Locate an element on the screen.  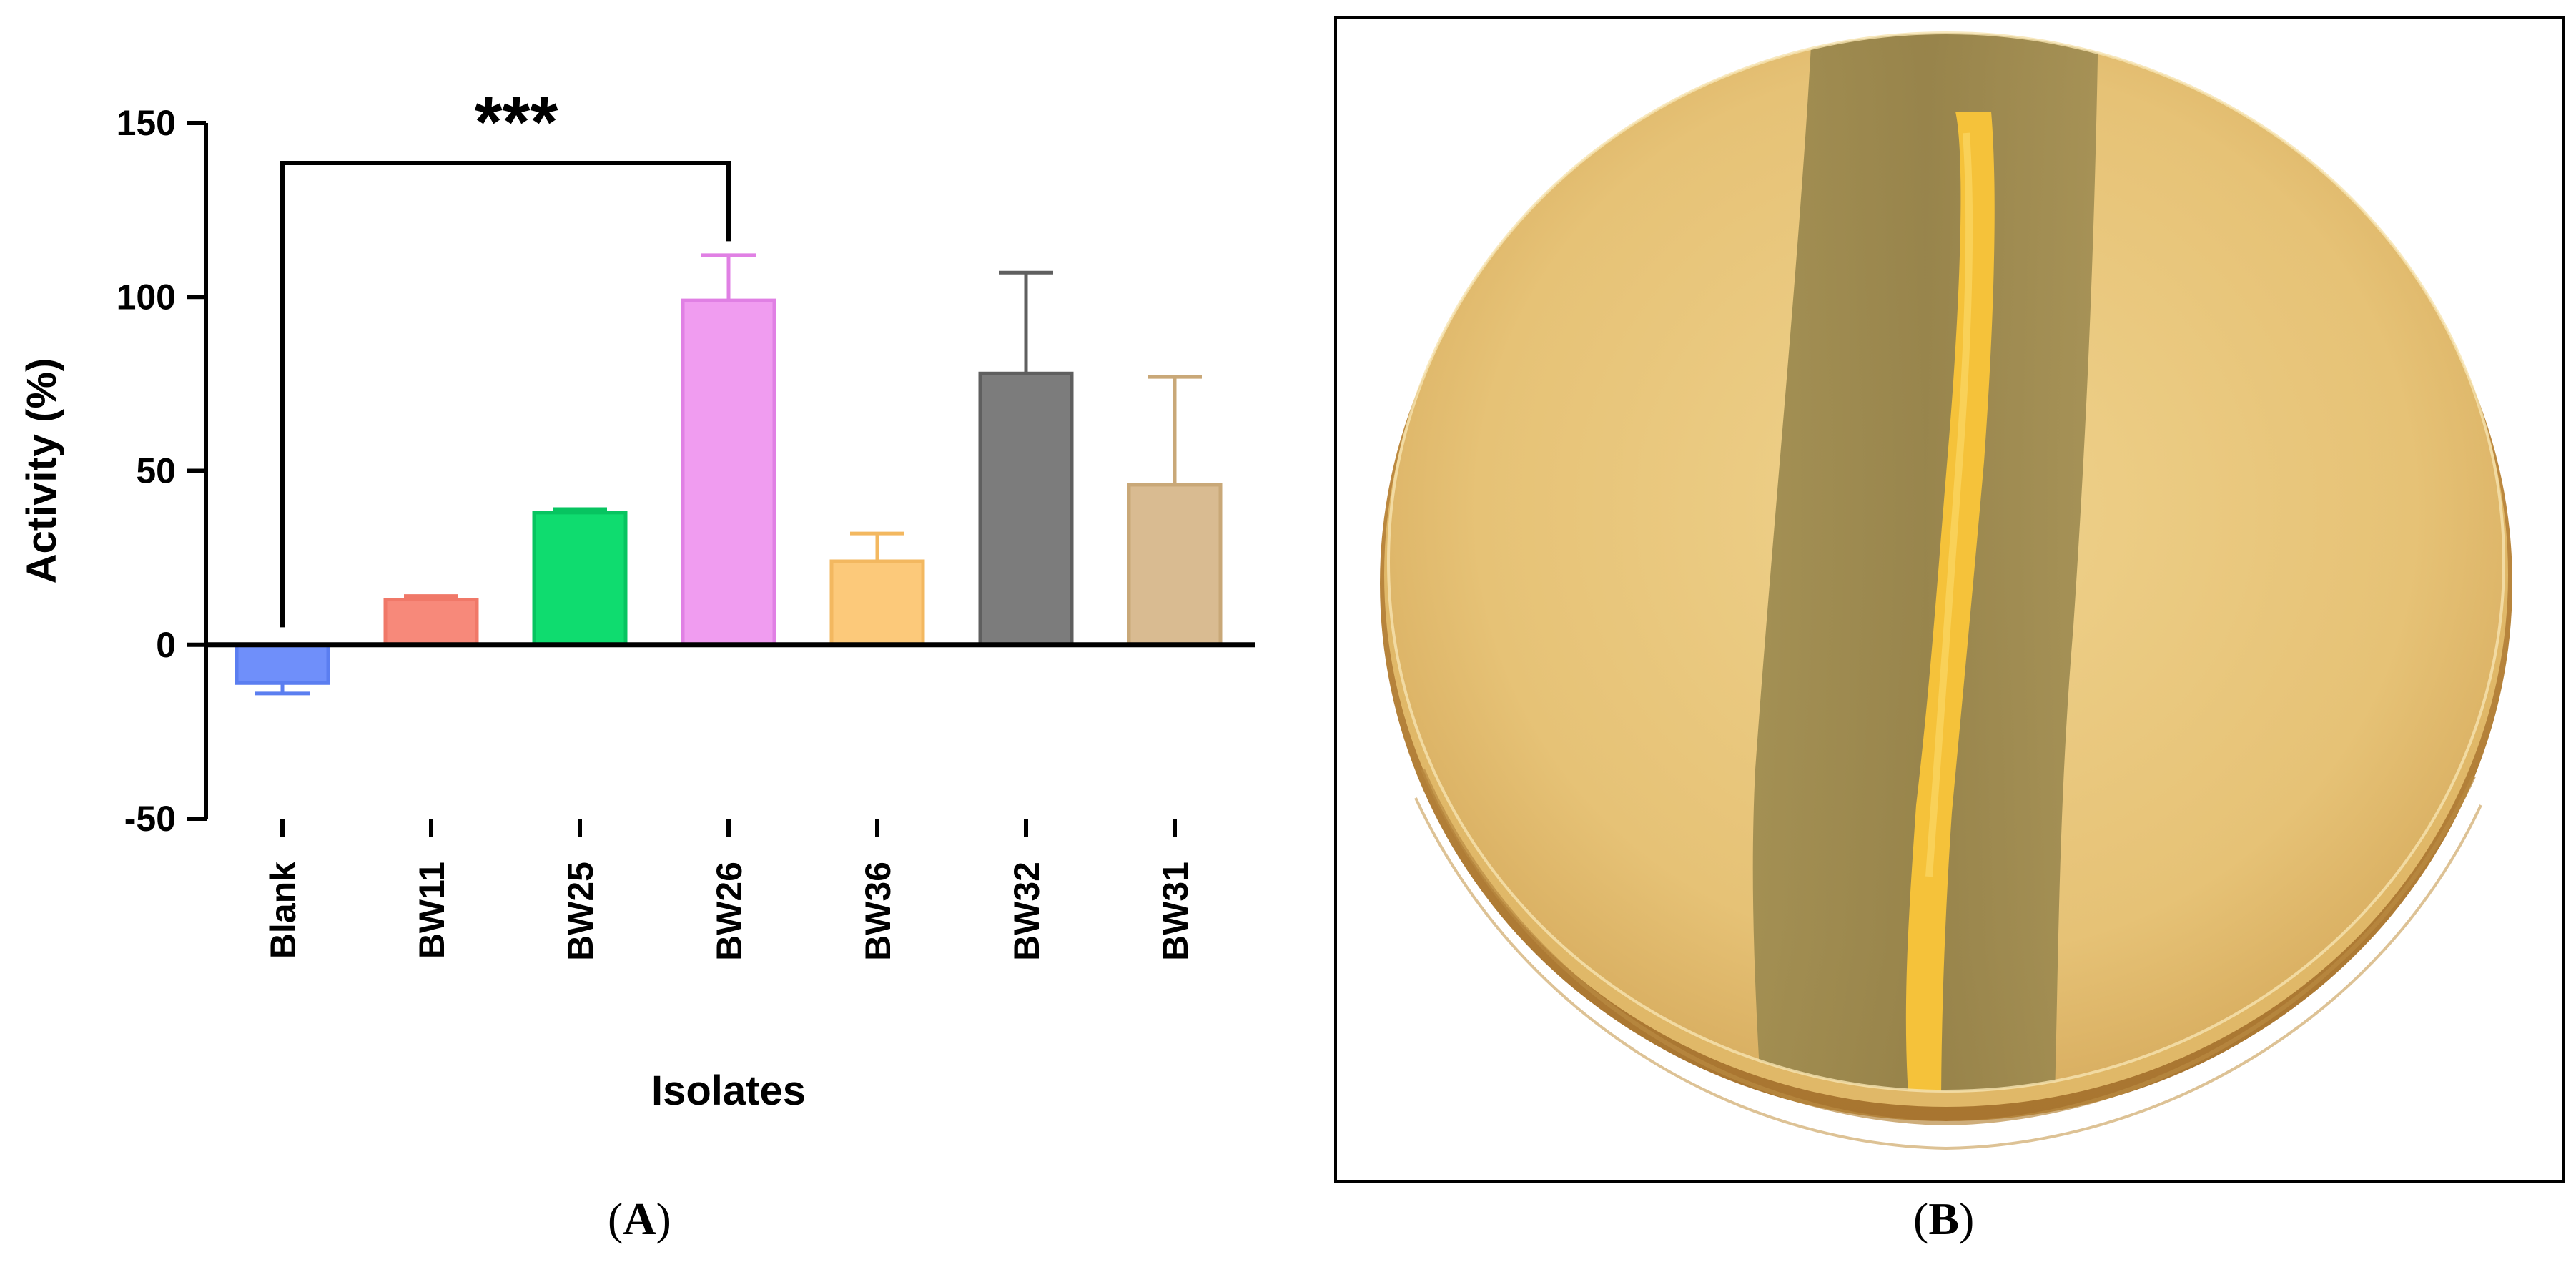
significance-bracket is located at coordinates (505, 394).